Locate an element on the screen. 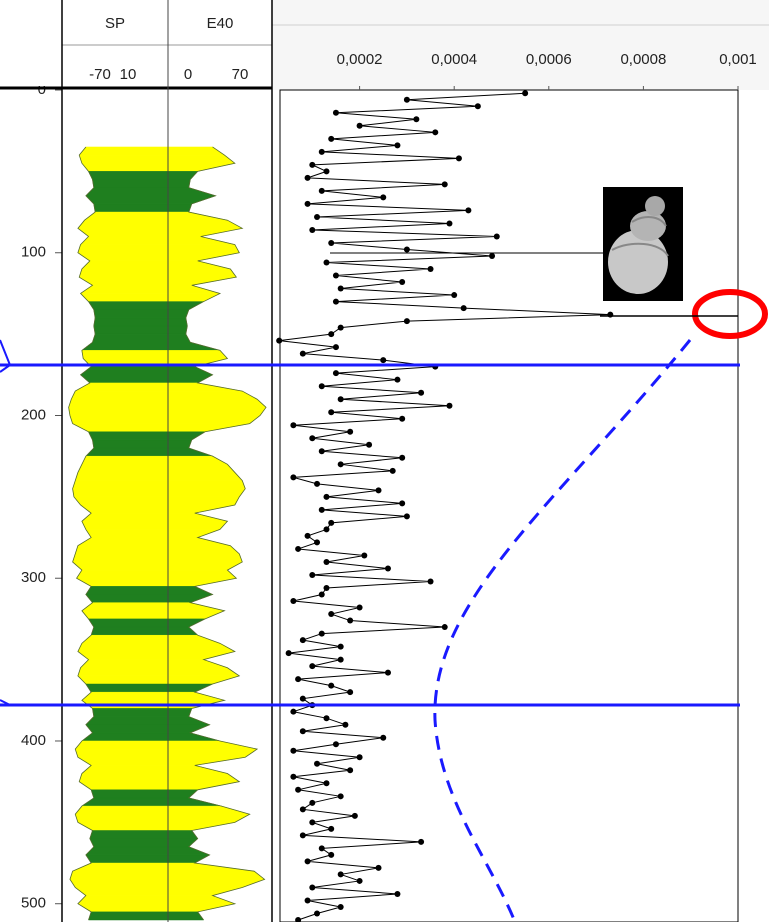  shell-whorl is located at coordinates (648, 226).